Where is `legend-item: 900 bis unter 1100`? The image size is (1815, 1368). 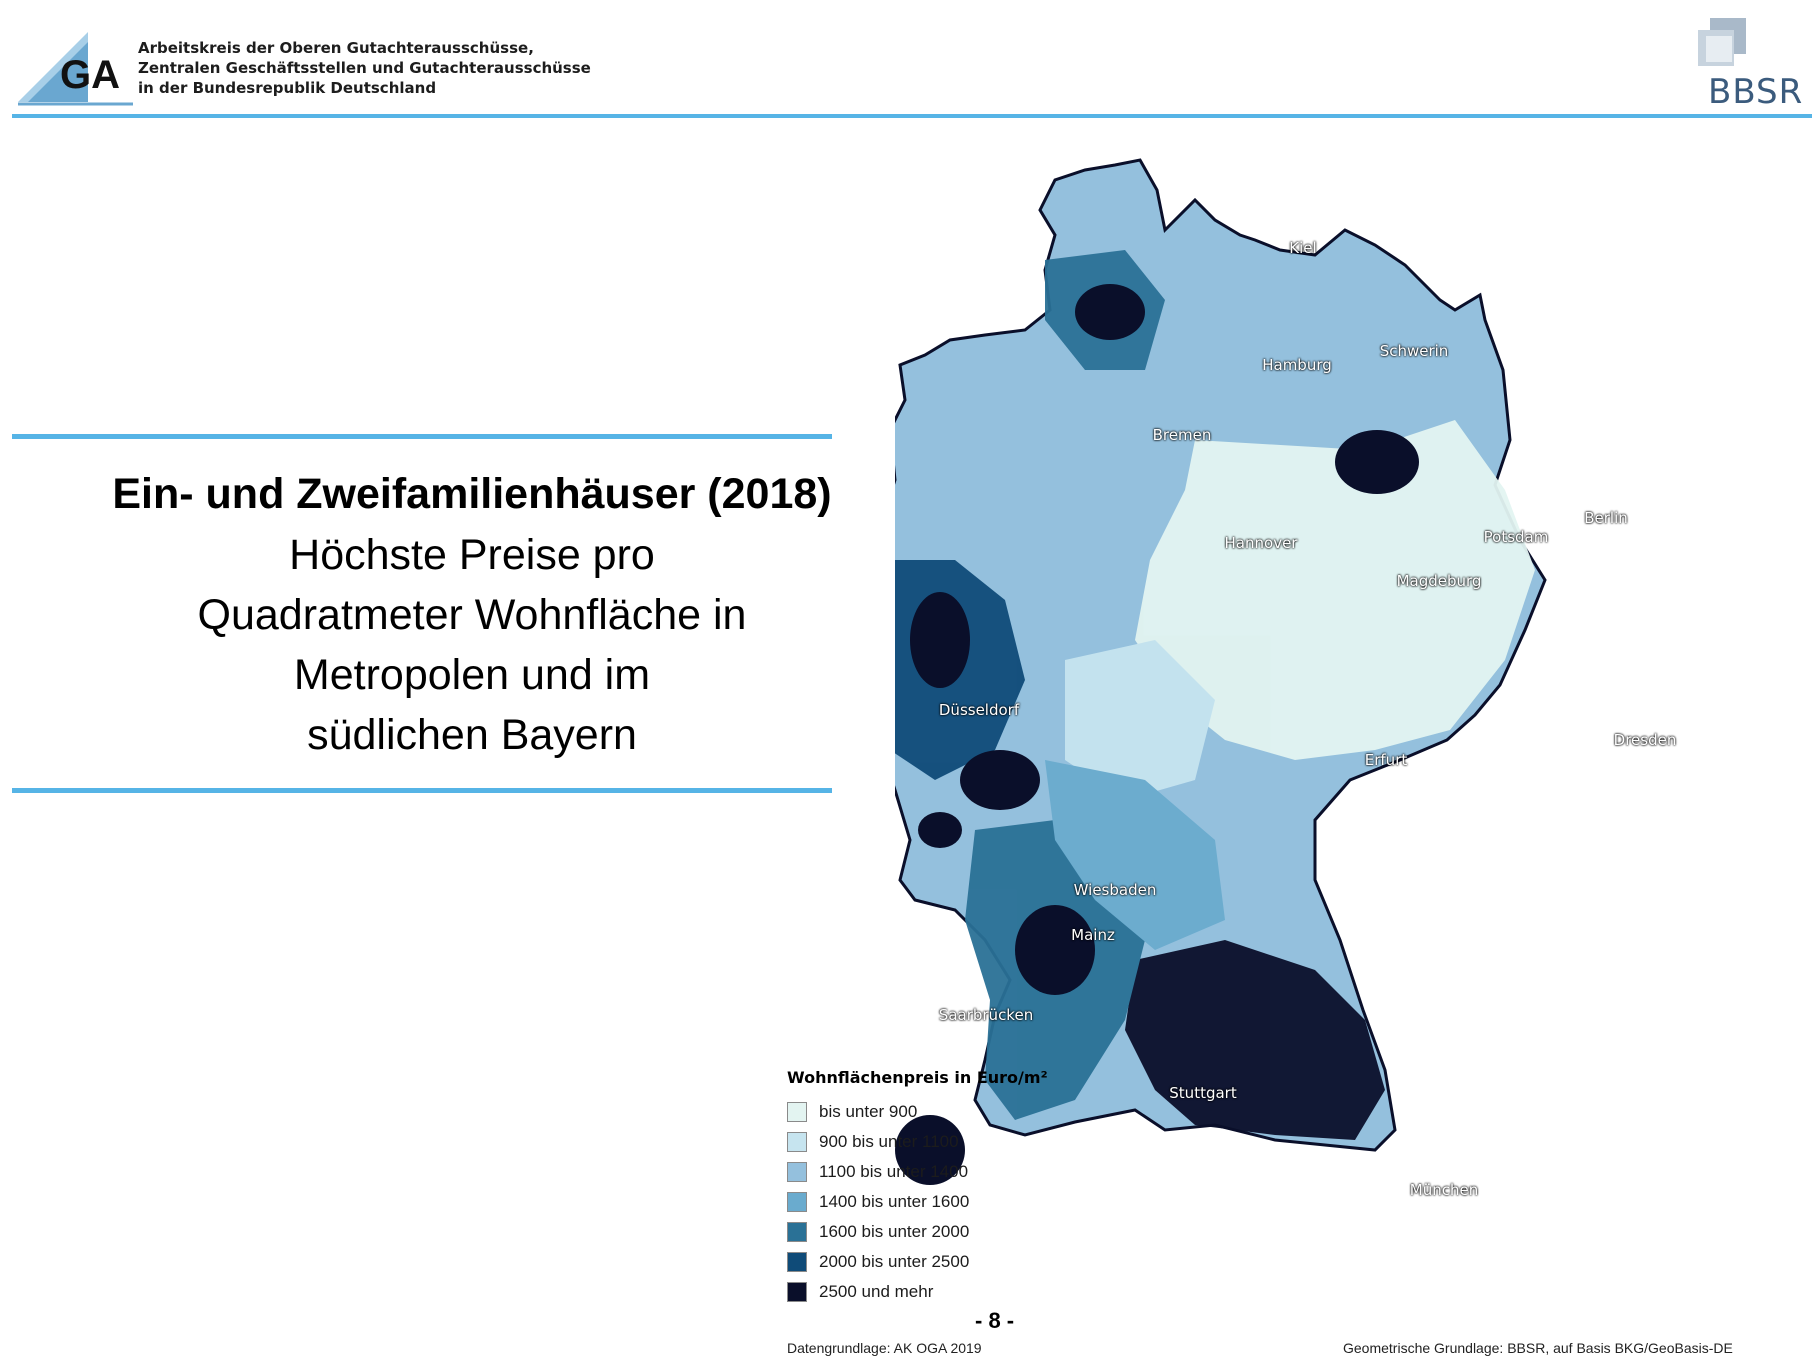 legend-item: 900 bis unter 1100 is located at coordinates (927, 1142).